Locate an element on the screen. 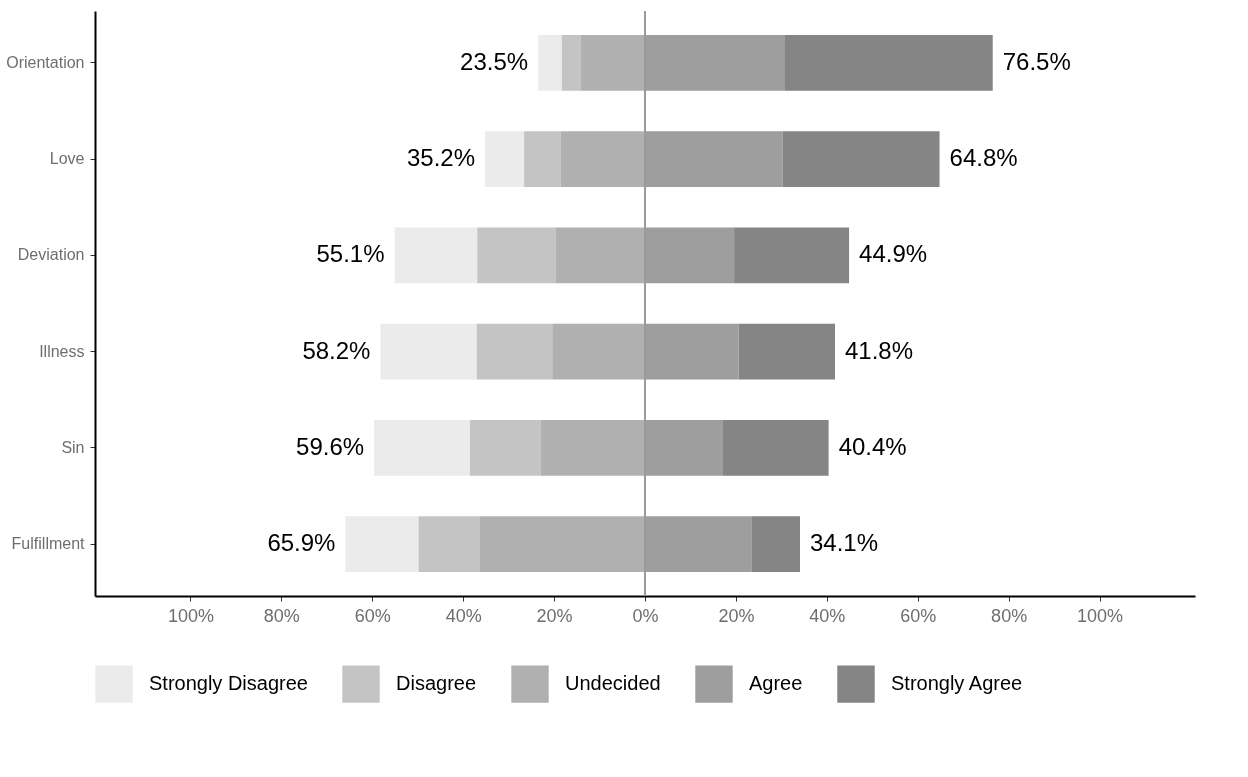 The image size is (1248, 777). y-tick-label: Love is located at coordinates (67, 159).